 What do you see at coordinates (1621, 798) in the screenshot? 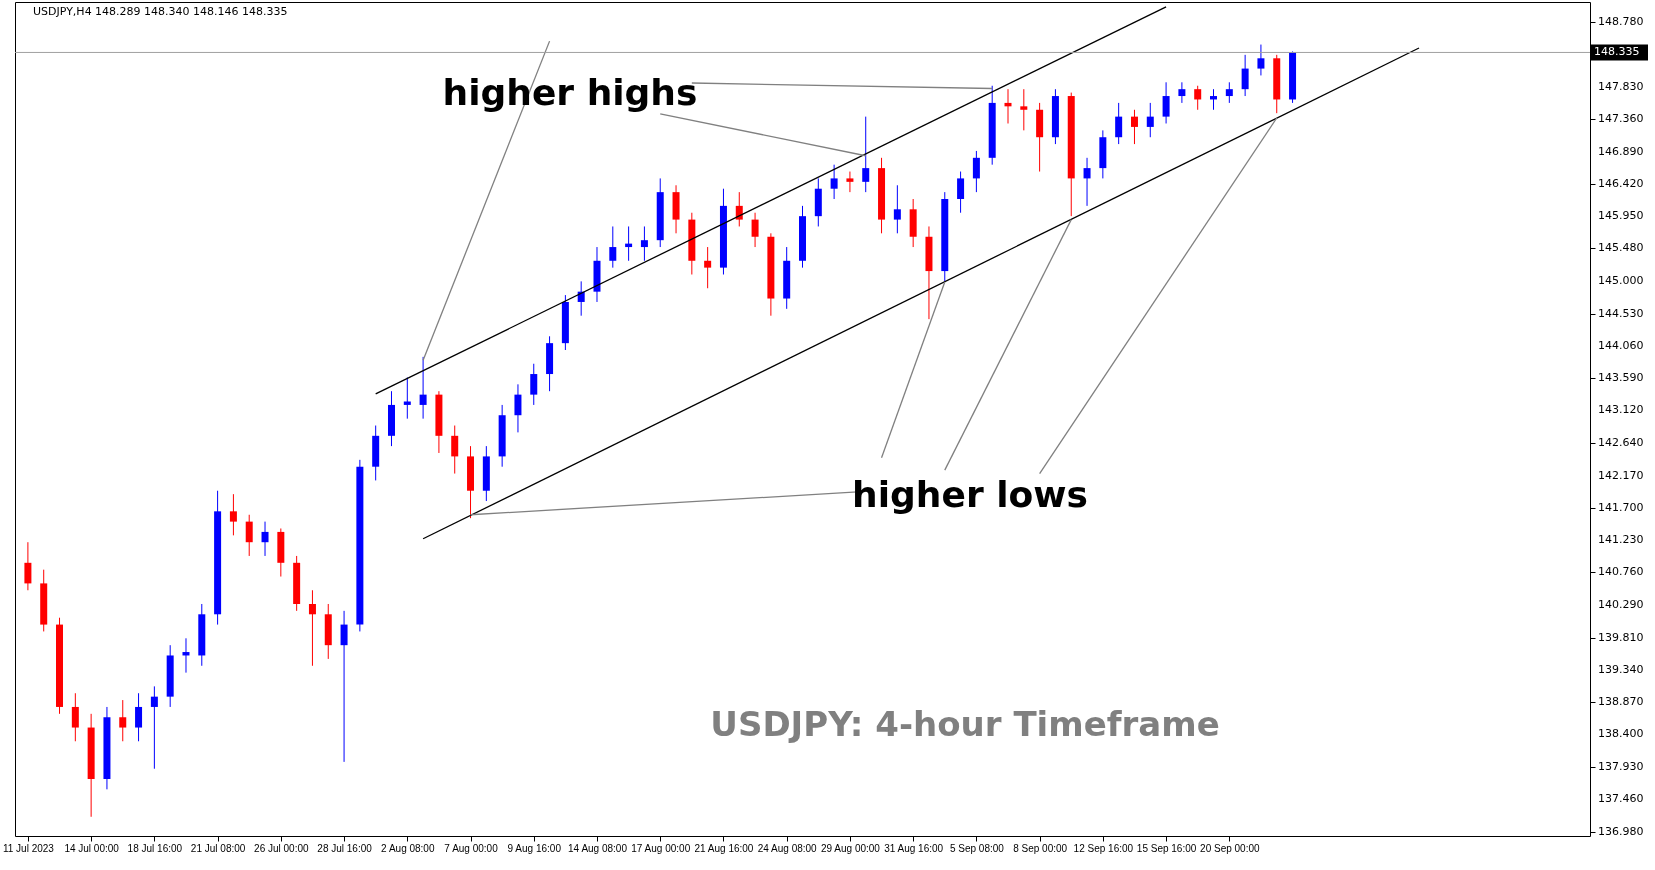
I see `y-tick-label: 137.460` at bounding box center [1621, 798].